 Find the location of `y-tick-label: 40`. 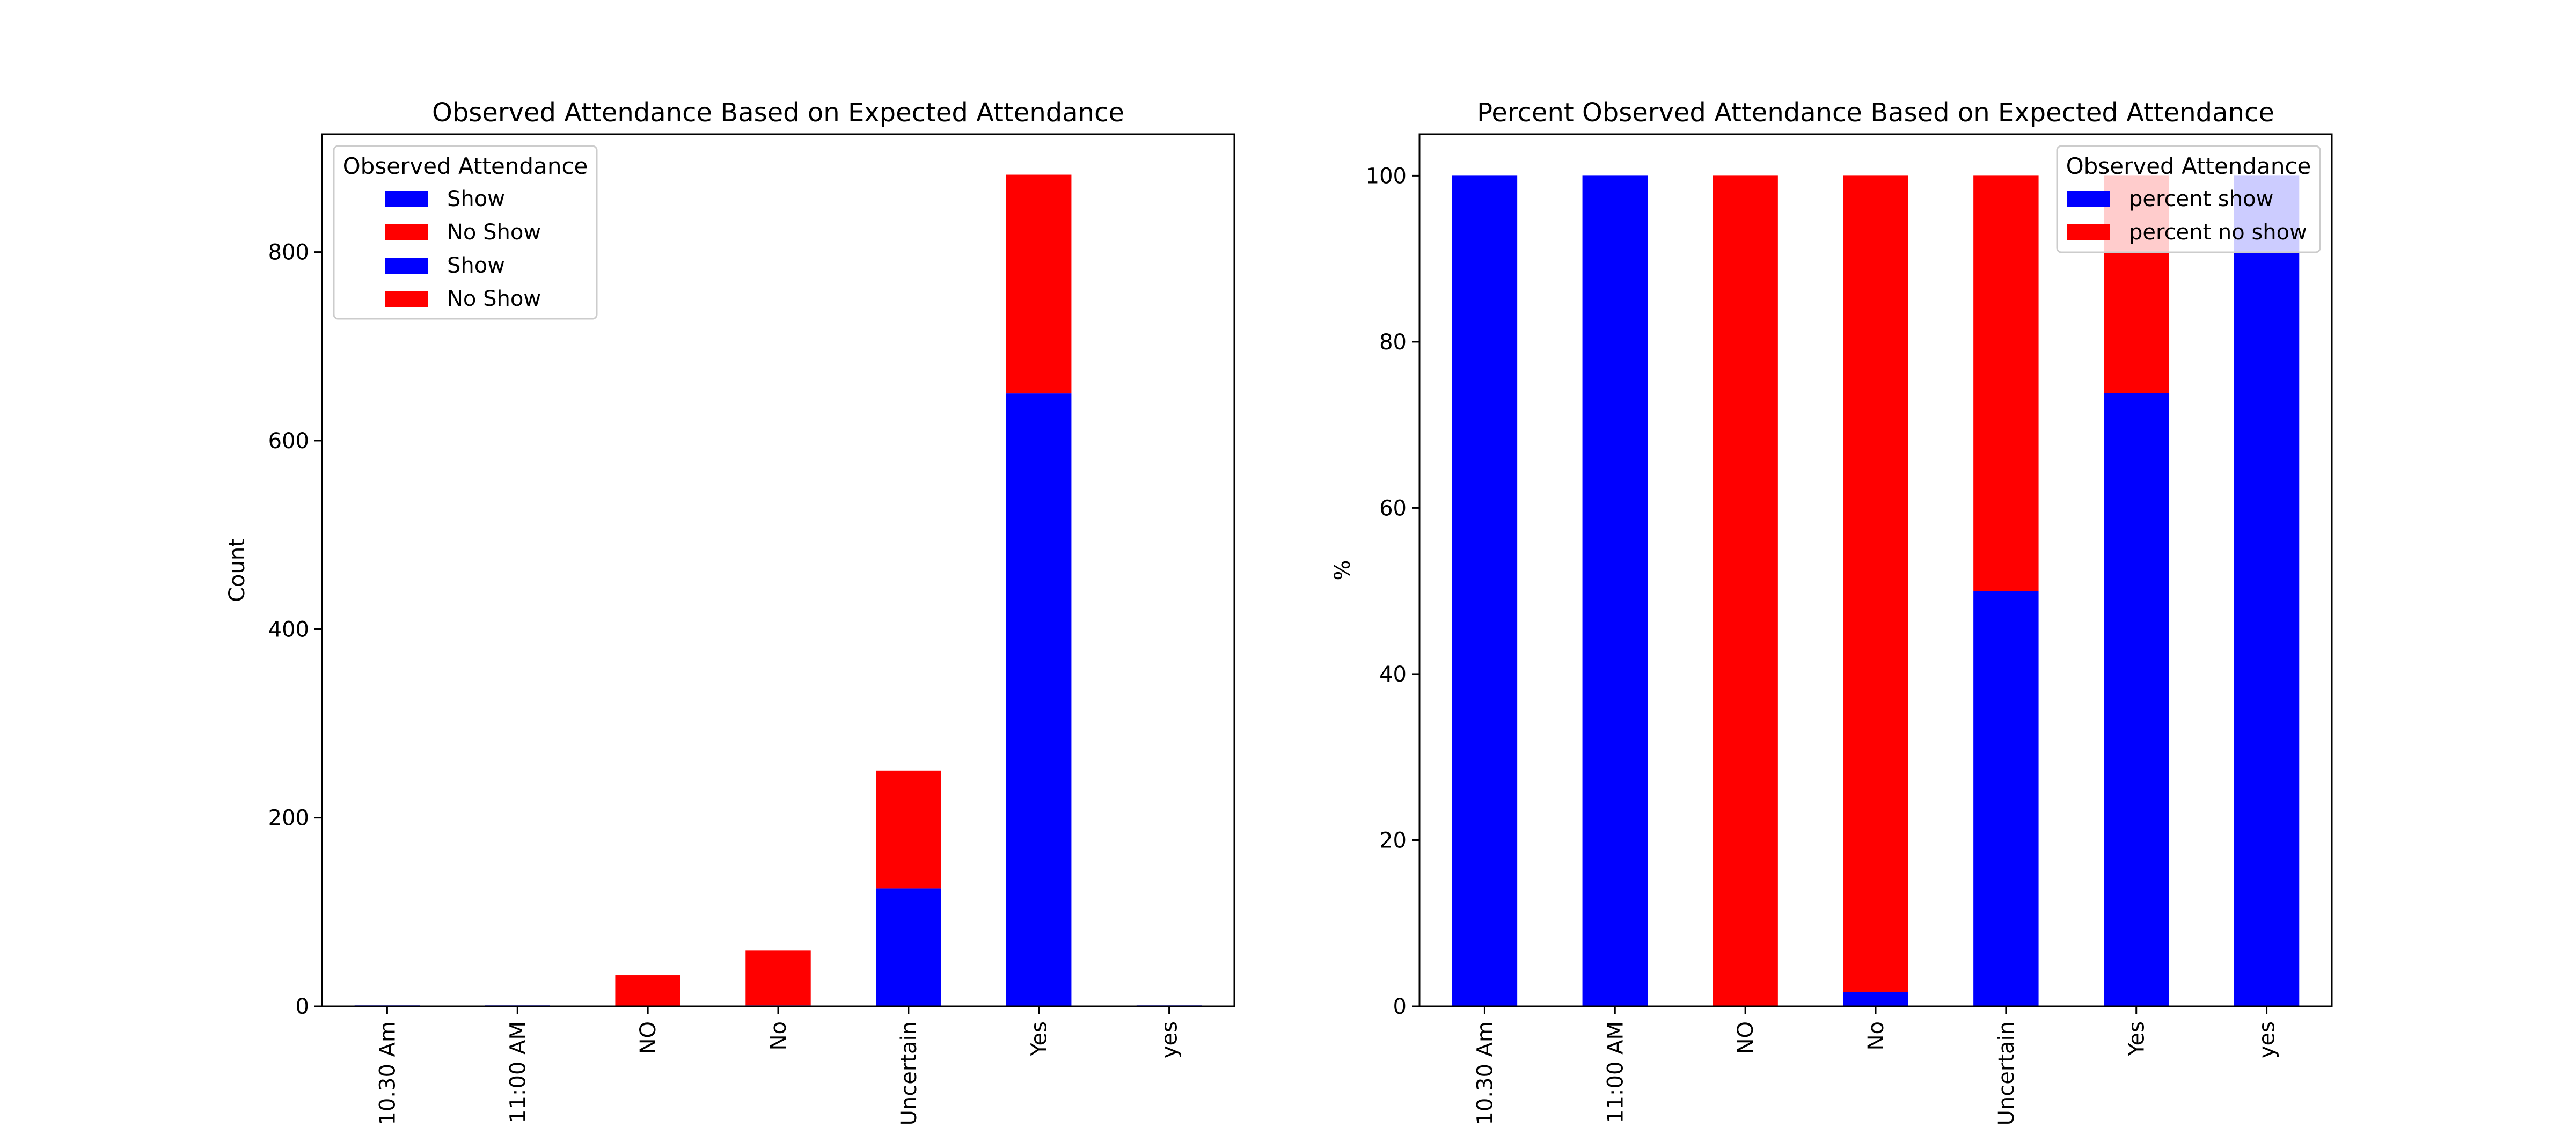

y-tick-label: 40 is located at coordinates (1393, 674).